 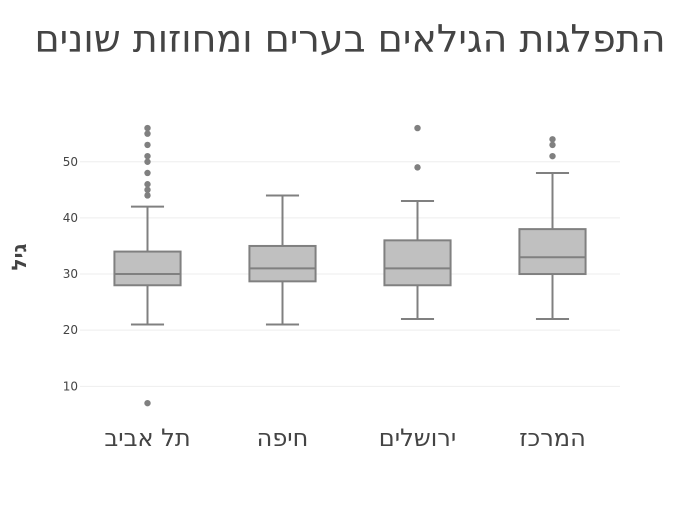 What do you see at coordinates (70, 162) in the screenshot?
I see `y-tick-label-50: 50` at bounding box center [70, 162].